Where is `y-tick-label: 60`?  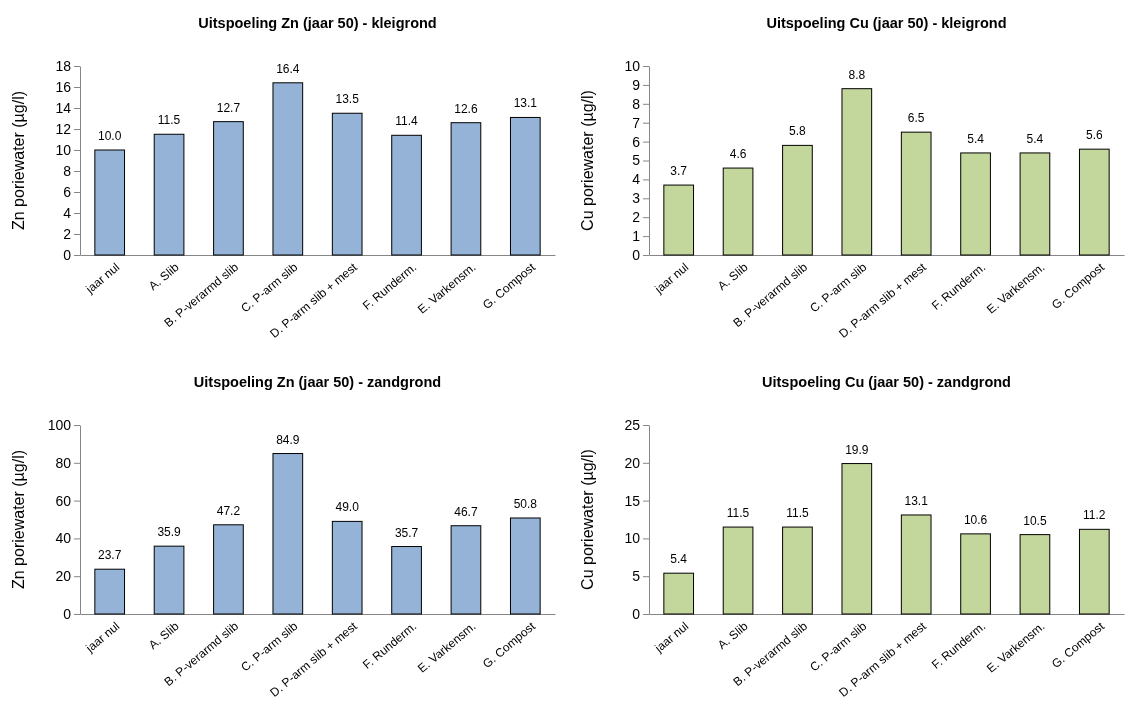 y-tick-label: 60 is located at coordinates (63, 500).